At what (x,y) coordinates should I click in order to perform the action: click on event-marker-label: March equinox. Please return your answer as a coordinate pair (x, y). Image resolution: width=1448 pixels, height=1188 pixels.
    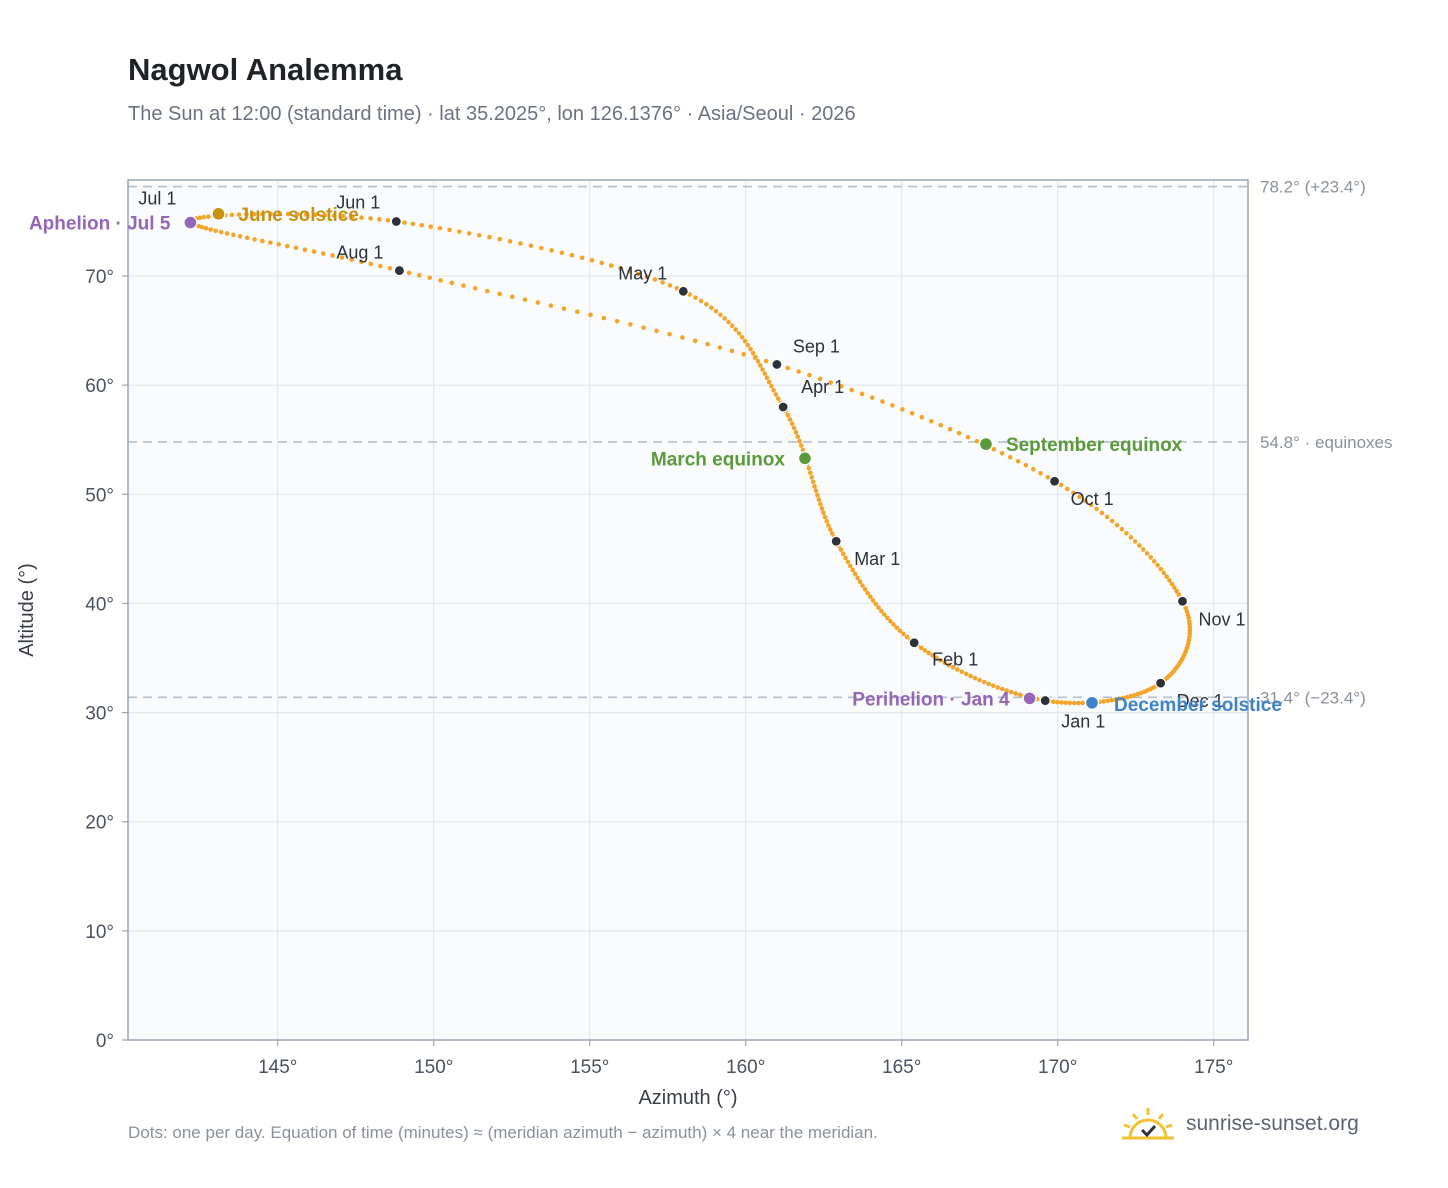
    Looking at the image, I should click on (718, 459).